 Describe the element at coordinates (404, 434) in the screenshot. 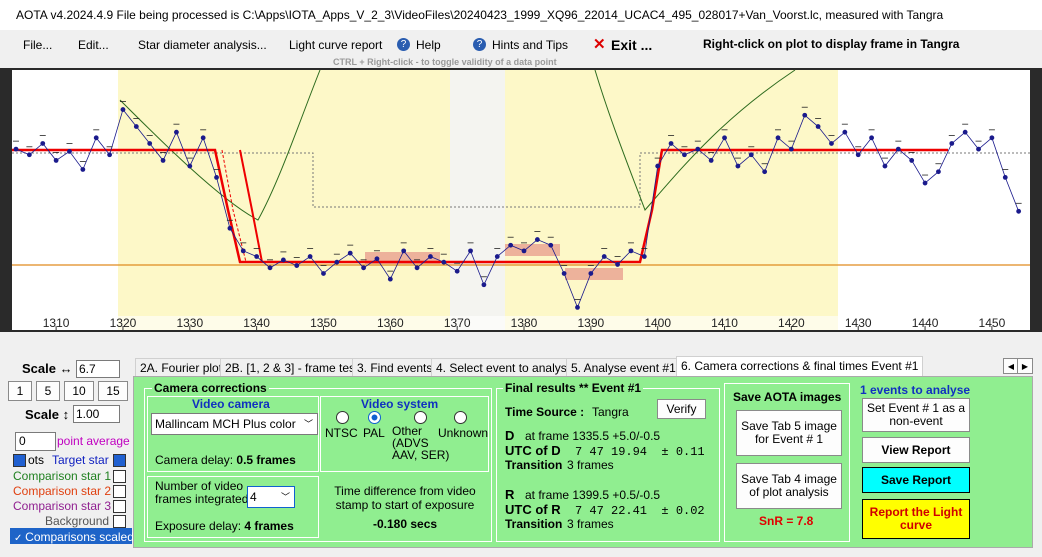

I see `system-box` at that location.